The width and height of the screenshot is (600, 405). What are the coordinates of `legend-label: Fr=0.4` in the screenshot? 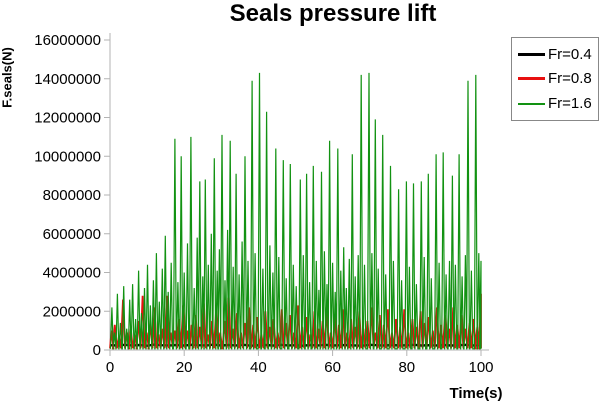 It's located at (570, 54).